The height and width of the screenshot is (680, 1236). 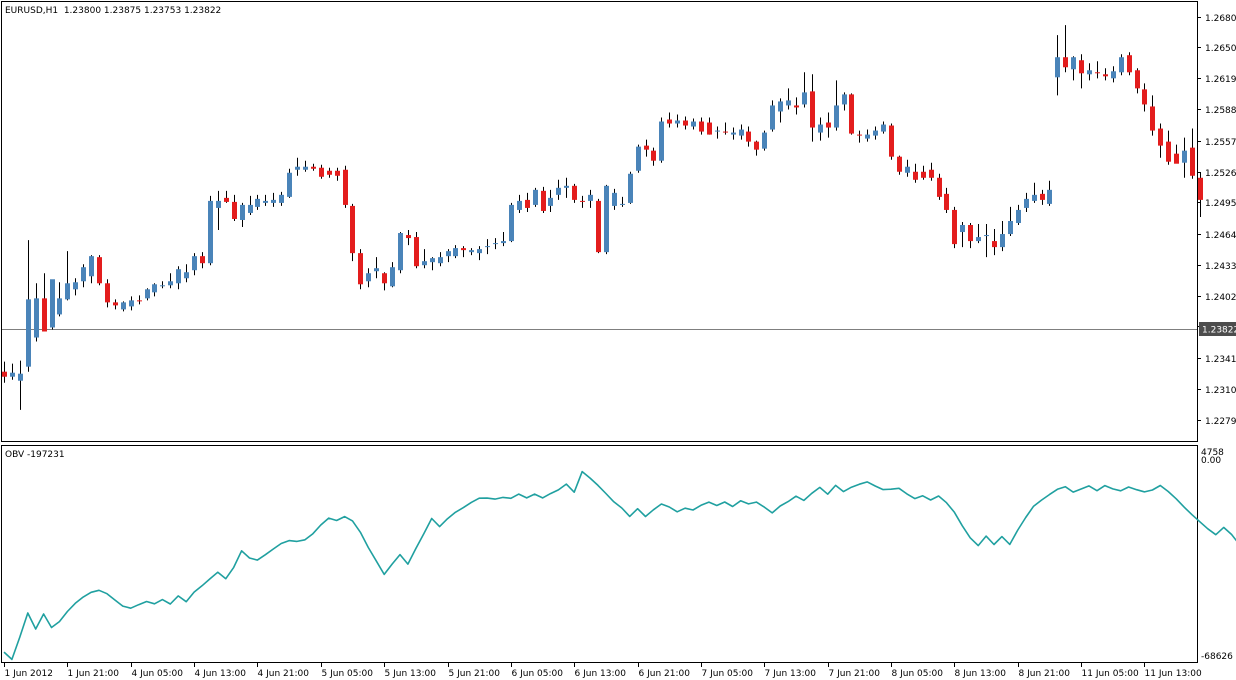 I want to click on time-tick-label: 7 Jun 21:00, so click(x=855, y=674).